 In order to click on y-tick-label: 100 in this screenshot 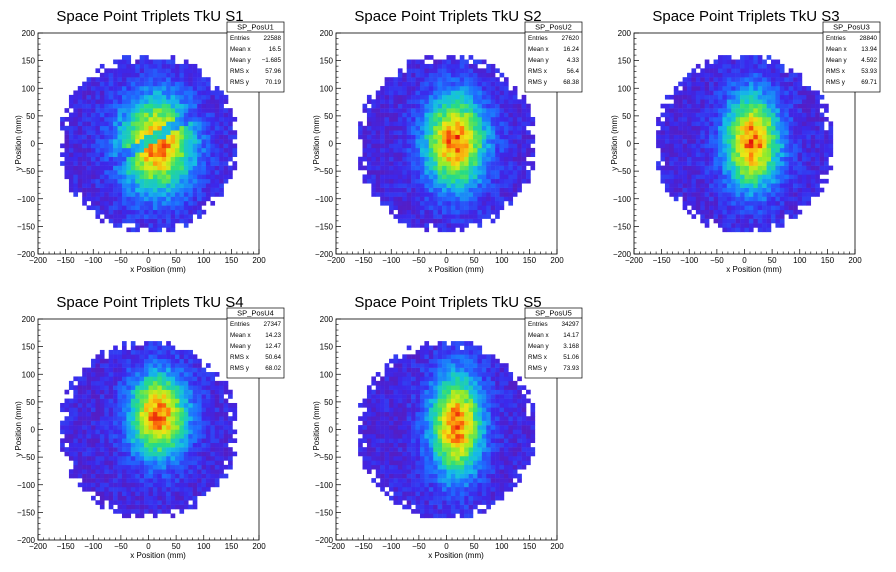, I will do `click(327, 88)`.